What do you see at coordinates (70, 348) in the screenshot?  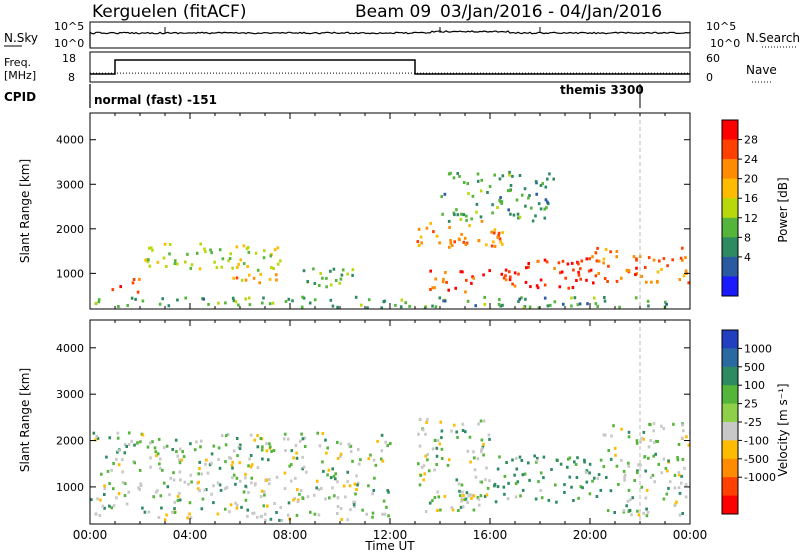 I see `velocity-y-tick-label-3: 4000` at bounding box center [70, 348].